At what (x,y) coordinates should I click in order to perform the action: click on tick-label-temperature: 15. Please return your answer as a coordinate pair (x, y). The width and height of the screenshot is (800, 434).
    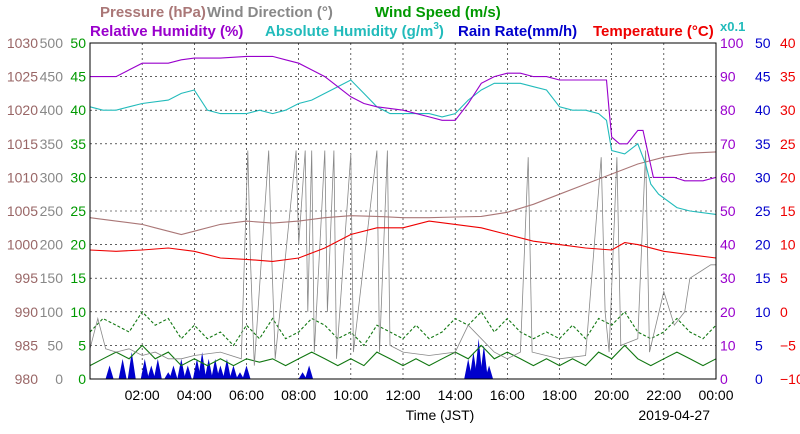
    Looking at the image, I should click on (788, 211).